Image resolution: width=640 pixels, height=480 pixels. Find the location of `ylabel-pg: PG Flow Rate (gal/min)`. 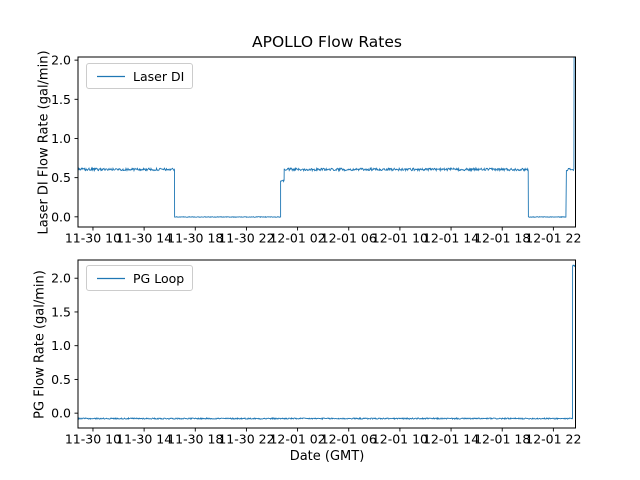

ylabel-pg: PG Flow Rate (gal/min) is located at coordinates (40, 344).